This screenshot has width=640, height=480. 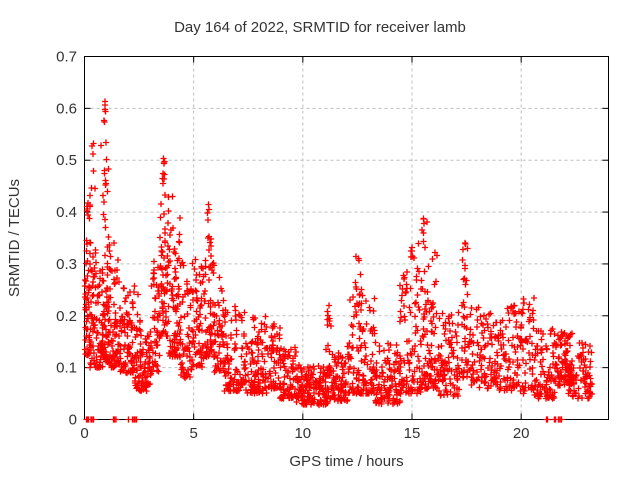 What do you see at coordinates (66, 108) in the screenshot?
I see `y-tick-label-0p6: 0.6` at bounding box center [66, 108].